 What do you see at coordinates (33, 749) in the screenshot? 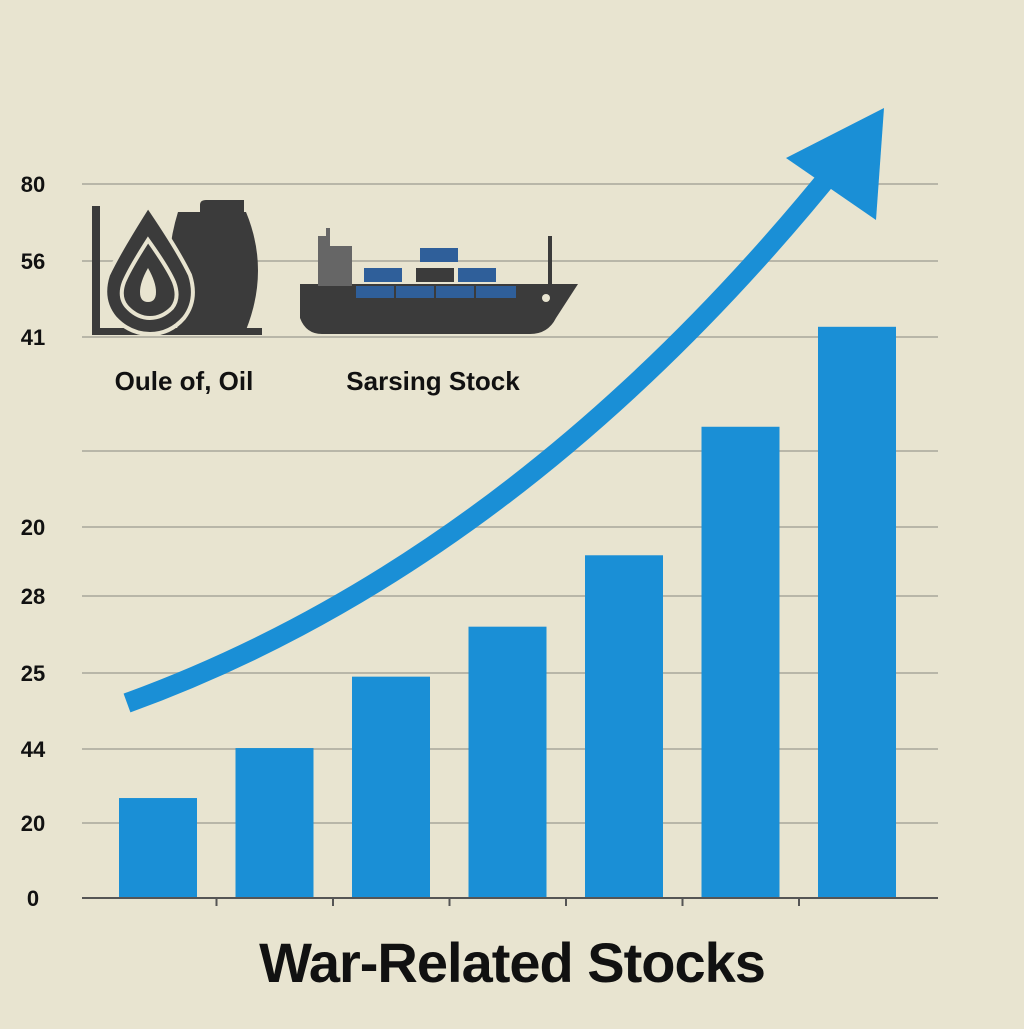
I see `y-tick-label: 44` at bounding box center [33, 749].